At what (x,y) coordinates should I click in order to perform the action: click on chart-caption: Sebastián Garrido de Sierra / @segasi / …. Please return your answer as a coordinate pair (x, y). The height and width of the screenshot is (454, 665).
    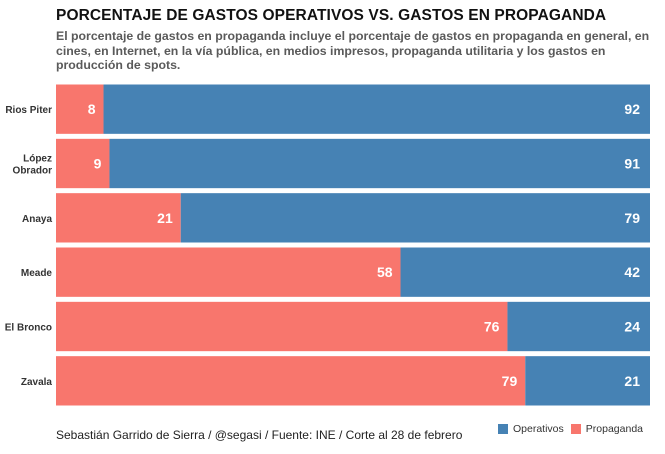
    Looking at the image, I should click on (259, 435).